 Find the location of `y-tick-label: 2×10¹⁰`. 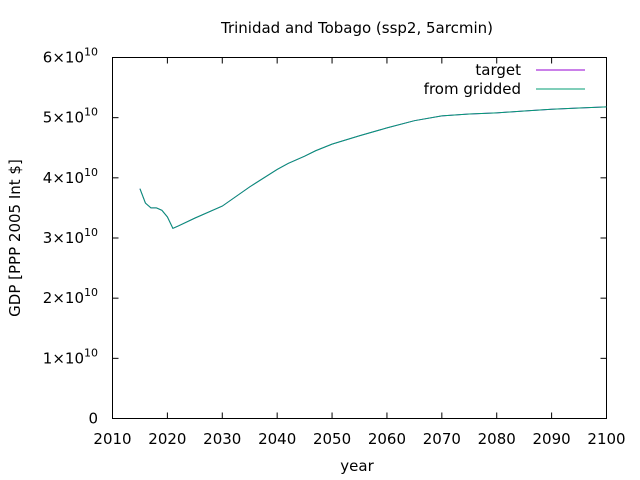

y-tick-label: 2×10¹⁰ is located at coordinates (70, 296).